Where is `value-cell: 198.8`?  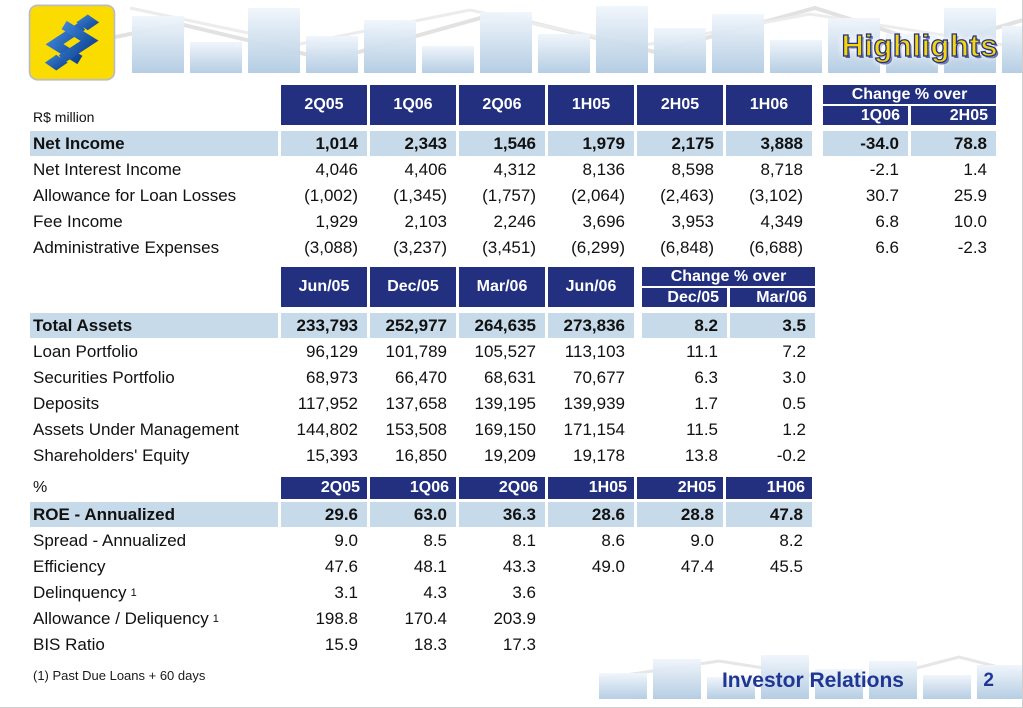 value-cell: 198.8 is located at coordinates (336, 618).